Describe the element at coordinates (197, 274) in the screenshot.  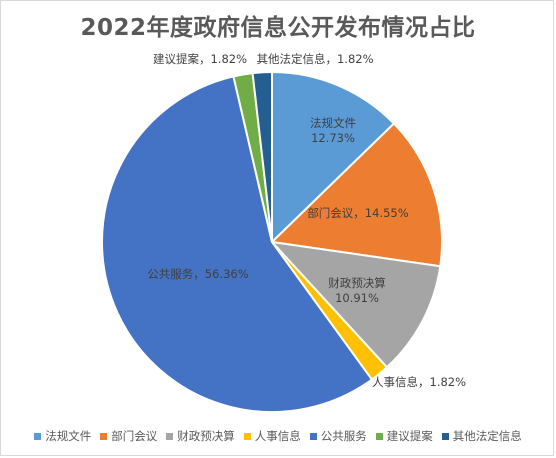
I see `data-label-5: 公共服务，56.36%` at that location.